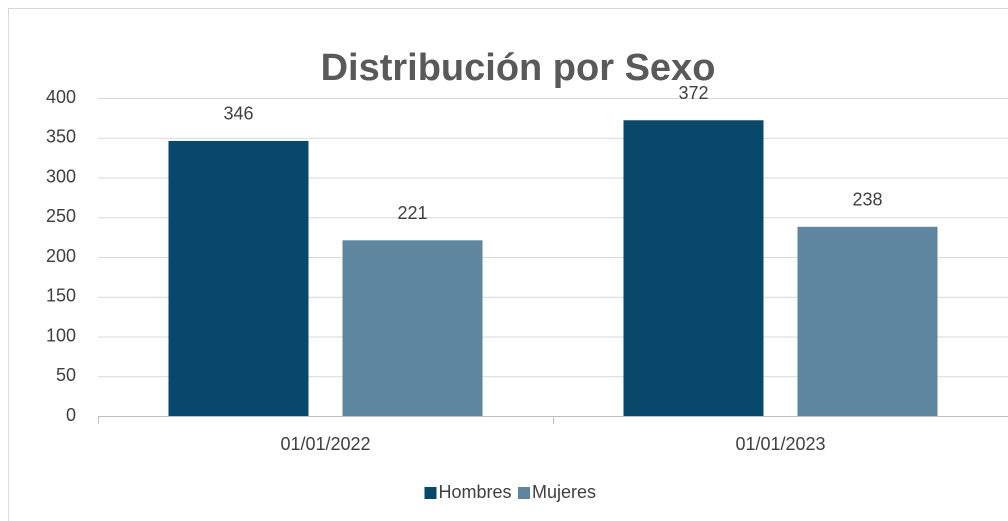 This screenshot has width=1008, height=521. Describe the element at coordinates (61, 176) in the screenshot. I see `y-tick-label: 300` at that location.